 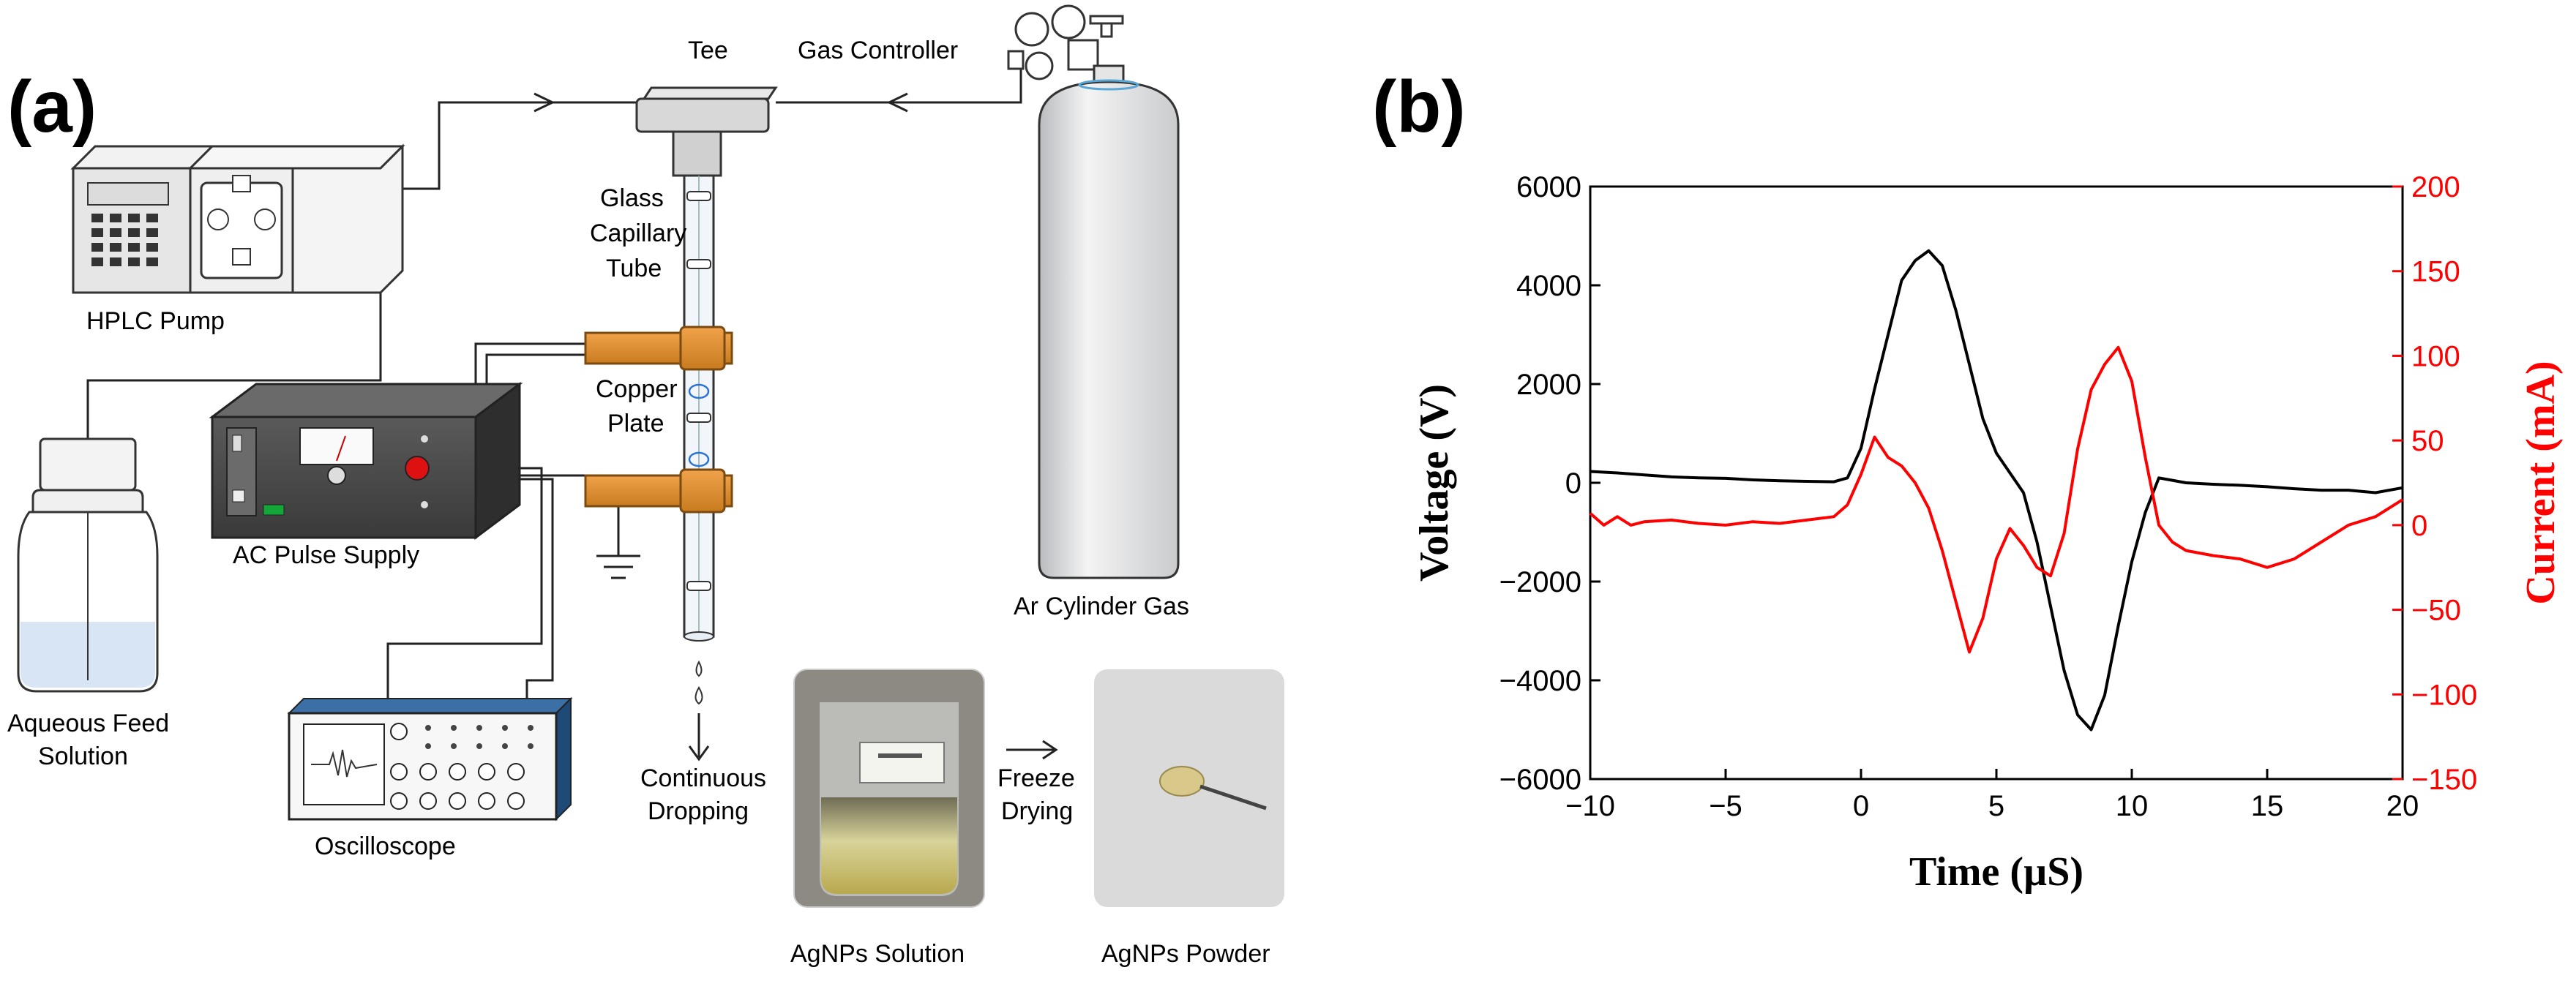 I want to click on gauge-left-icon, so click(x=1031, y=29).